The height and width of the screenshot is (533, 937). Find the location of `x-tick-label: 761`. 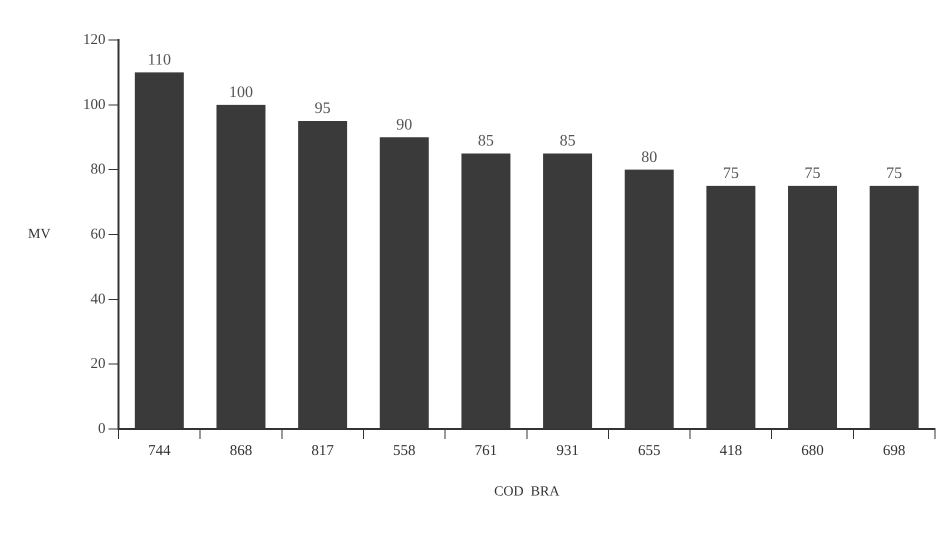

x-tick-label: 761 is located at coordinates (486, 450).